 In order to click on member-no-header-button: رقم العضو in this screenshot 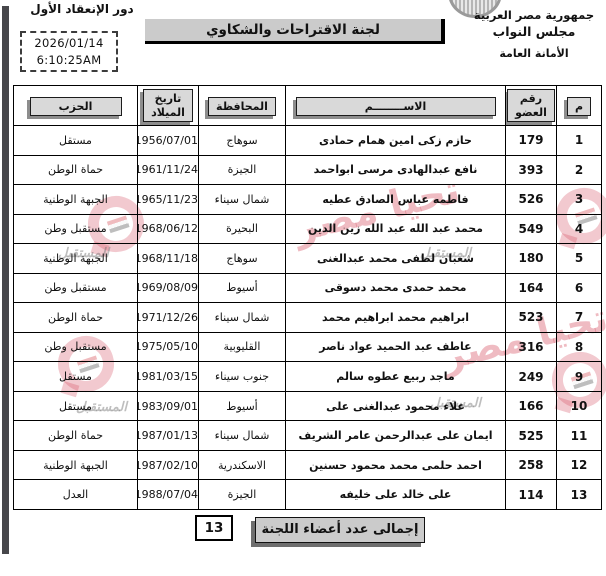, I will do `click(531, 105)`.